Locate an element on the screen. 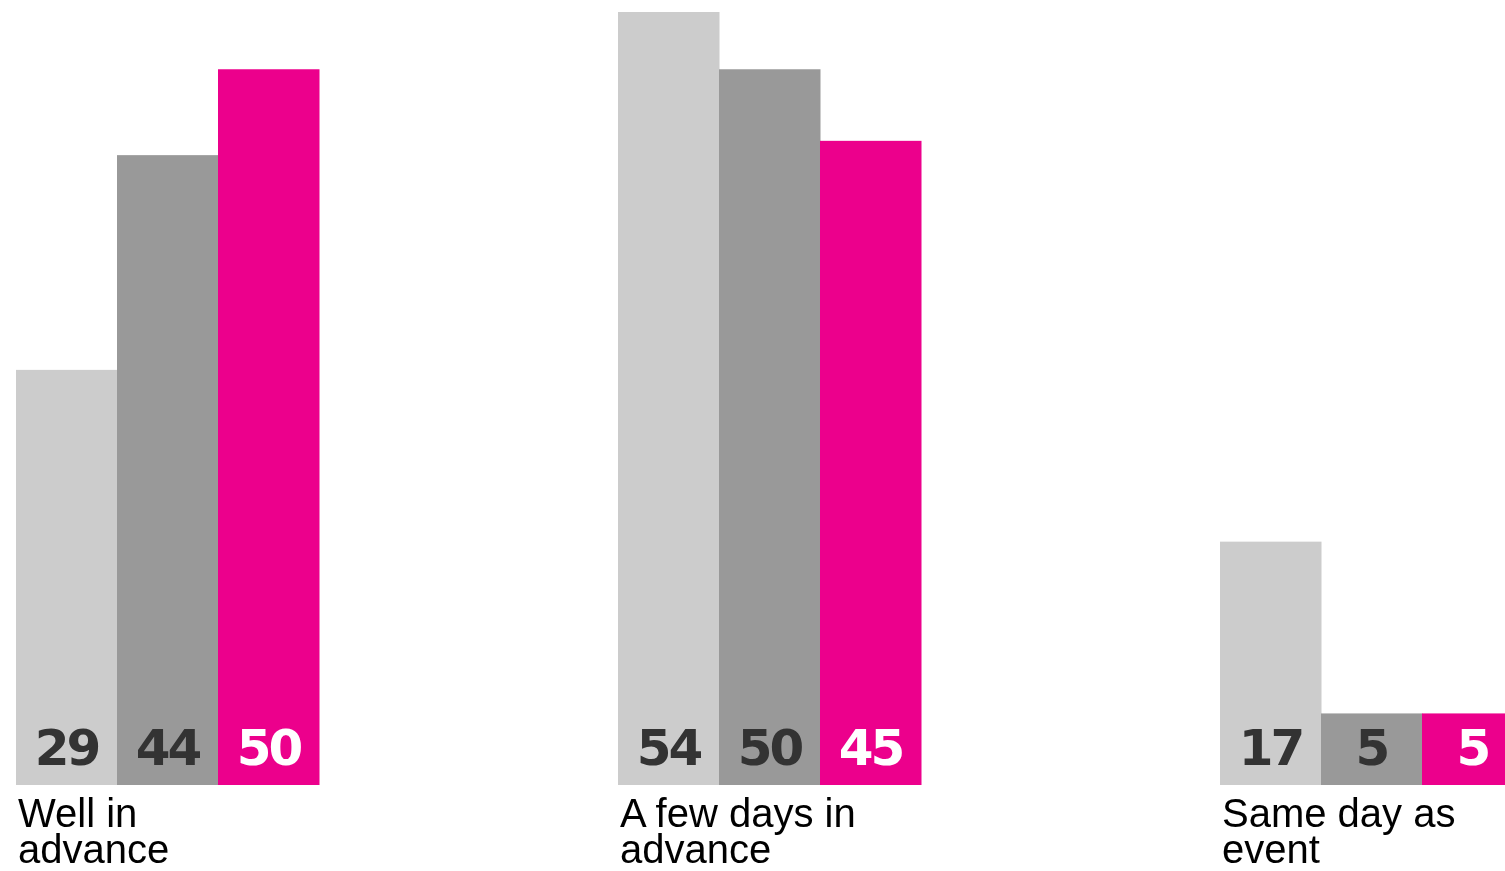  data-label: 45 is located at coordinates (870, 748).